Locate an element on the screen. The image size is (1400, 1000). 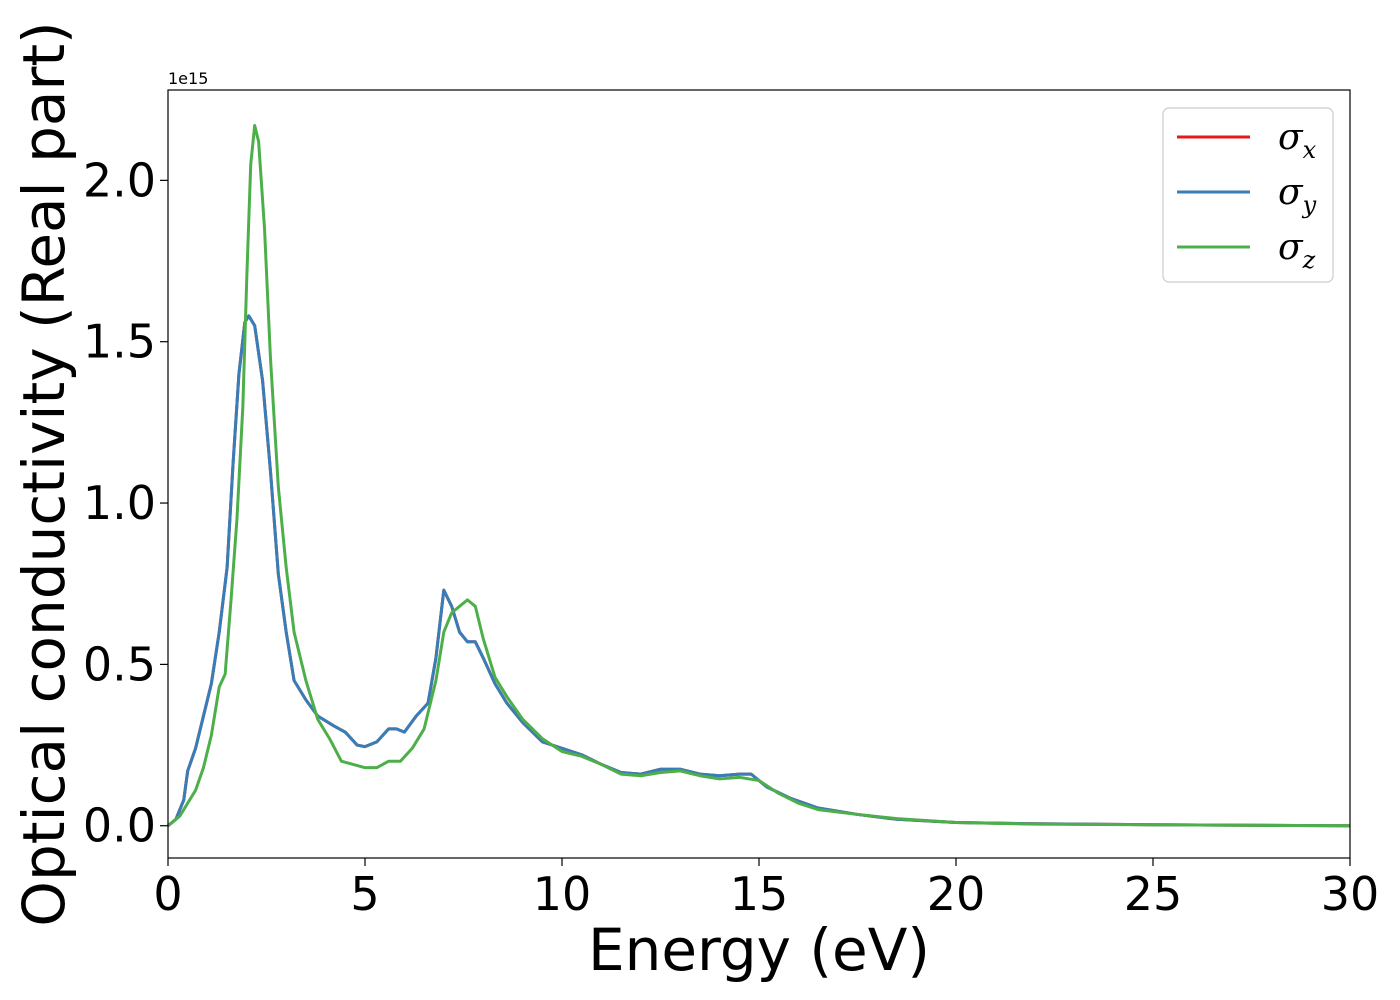
x-tick-label: 25 is located at coordinates (1153, 894).